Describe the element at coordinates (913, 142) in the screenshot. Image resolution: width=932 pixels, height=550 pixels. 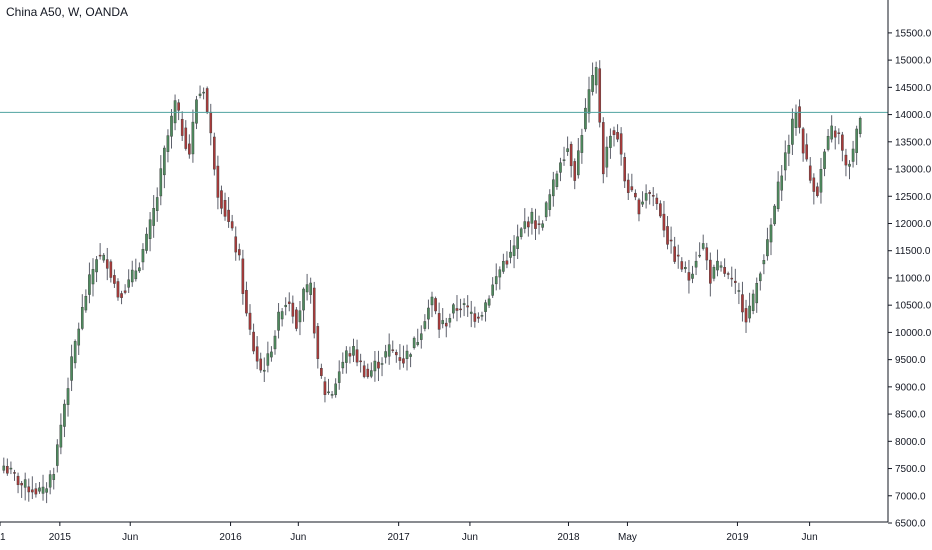
I see `price-tick-label: 13500.0` at that location.